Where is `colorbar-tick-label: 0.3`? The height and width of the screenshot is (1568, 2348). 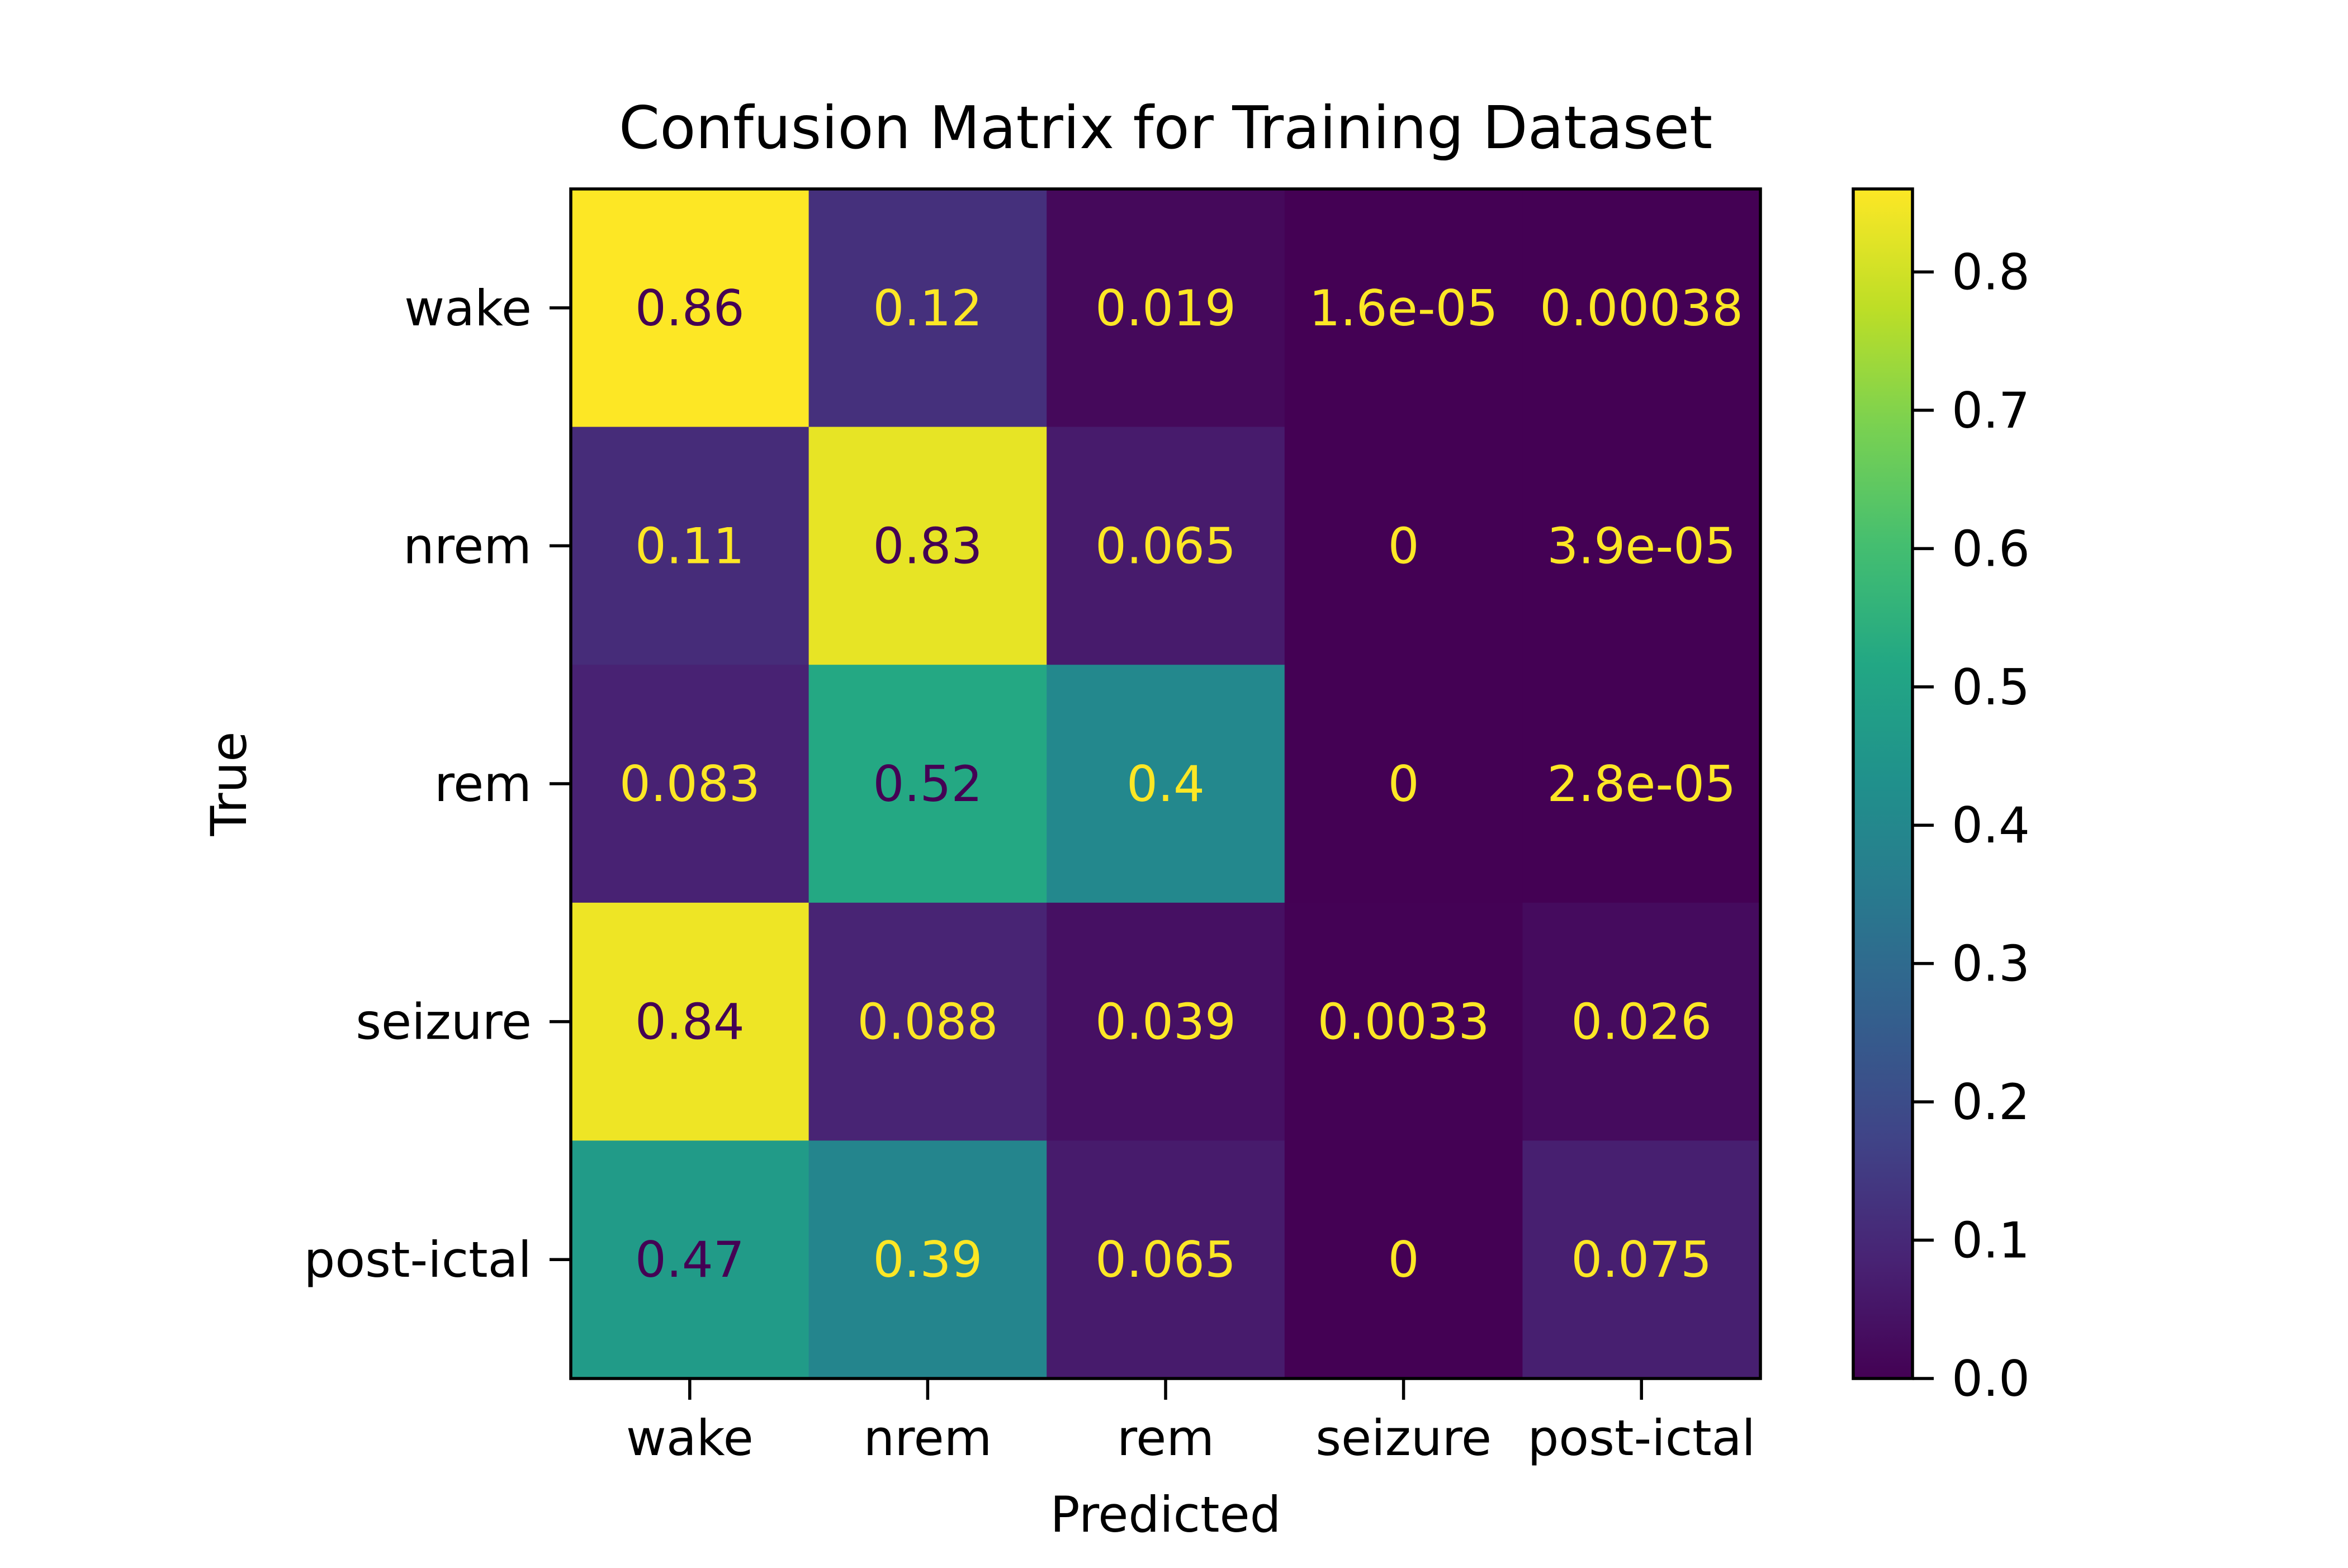
colorbar-tick-label: 0.3 is located at coordinates (1991, 964).